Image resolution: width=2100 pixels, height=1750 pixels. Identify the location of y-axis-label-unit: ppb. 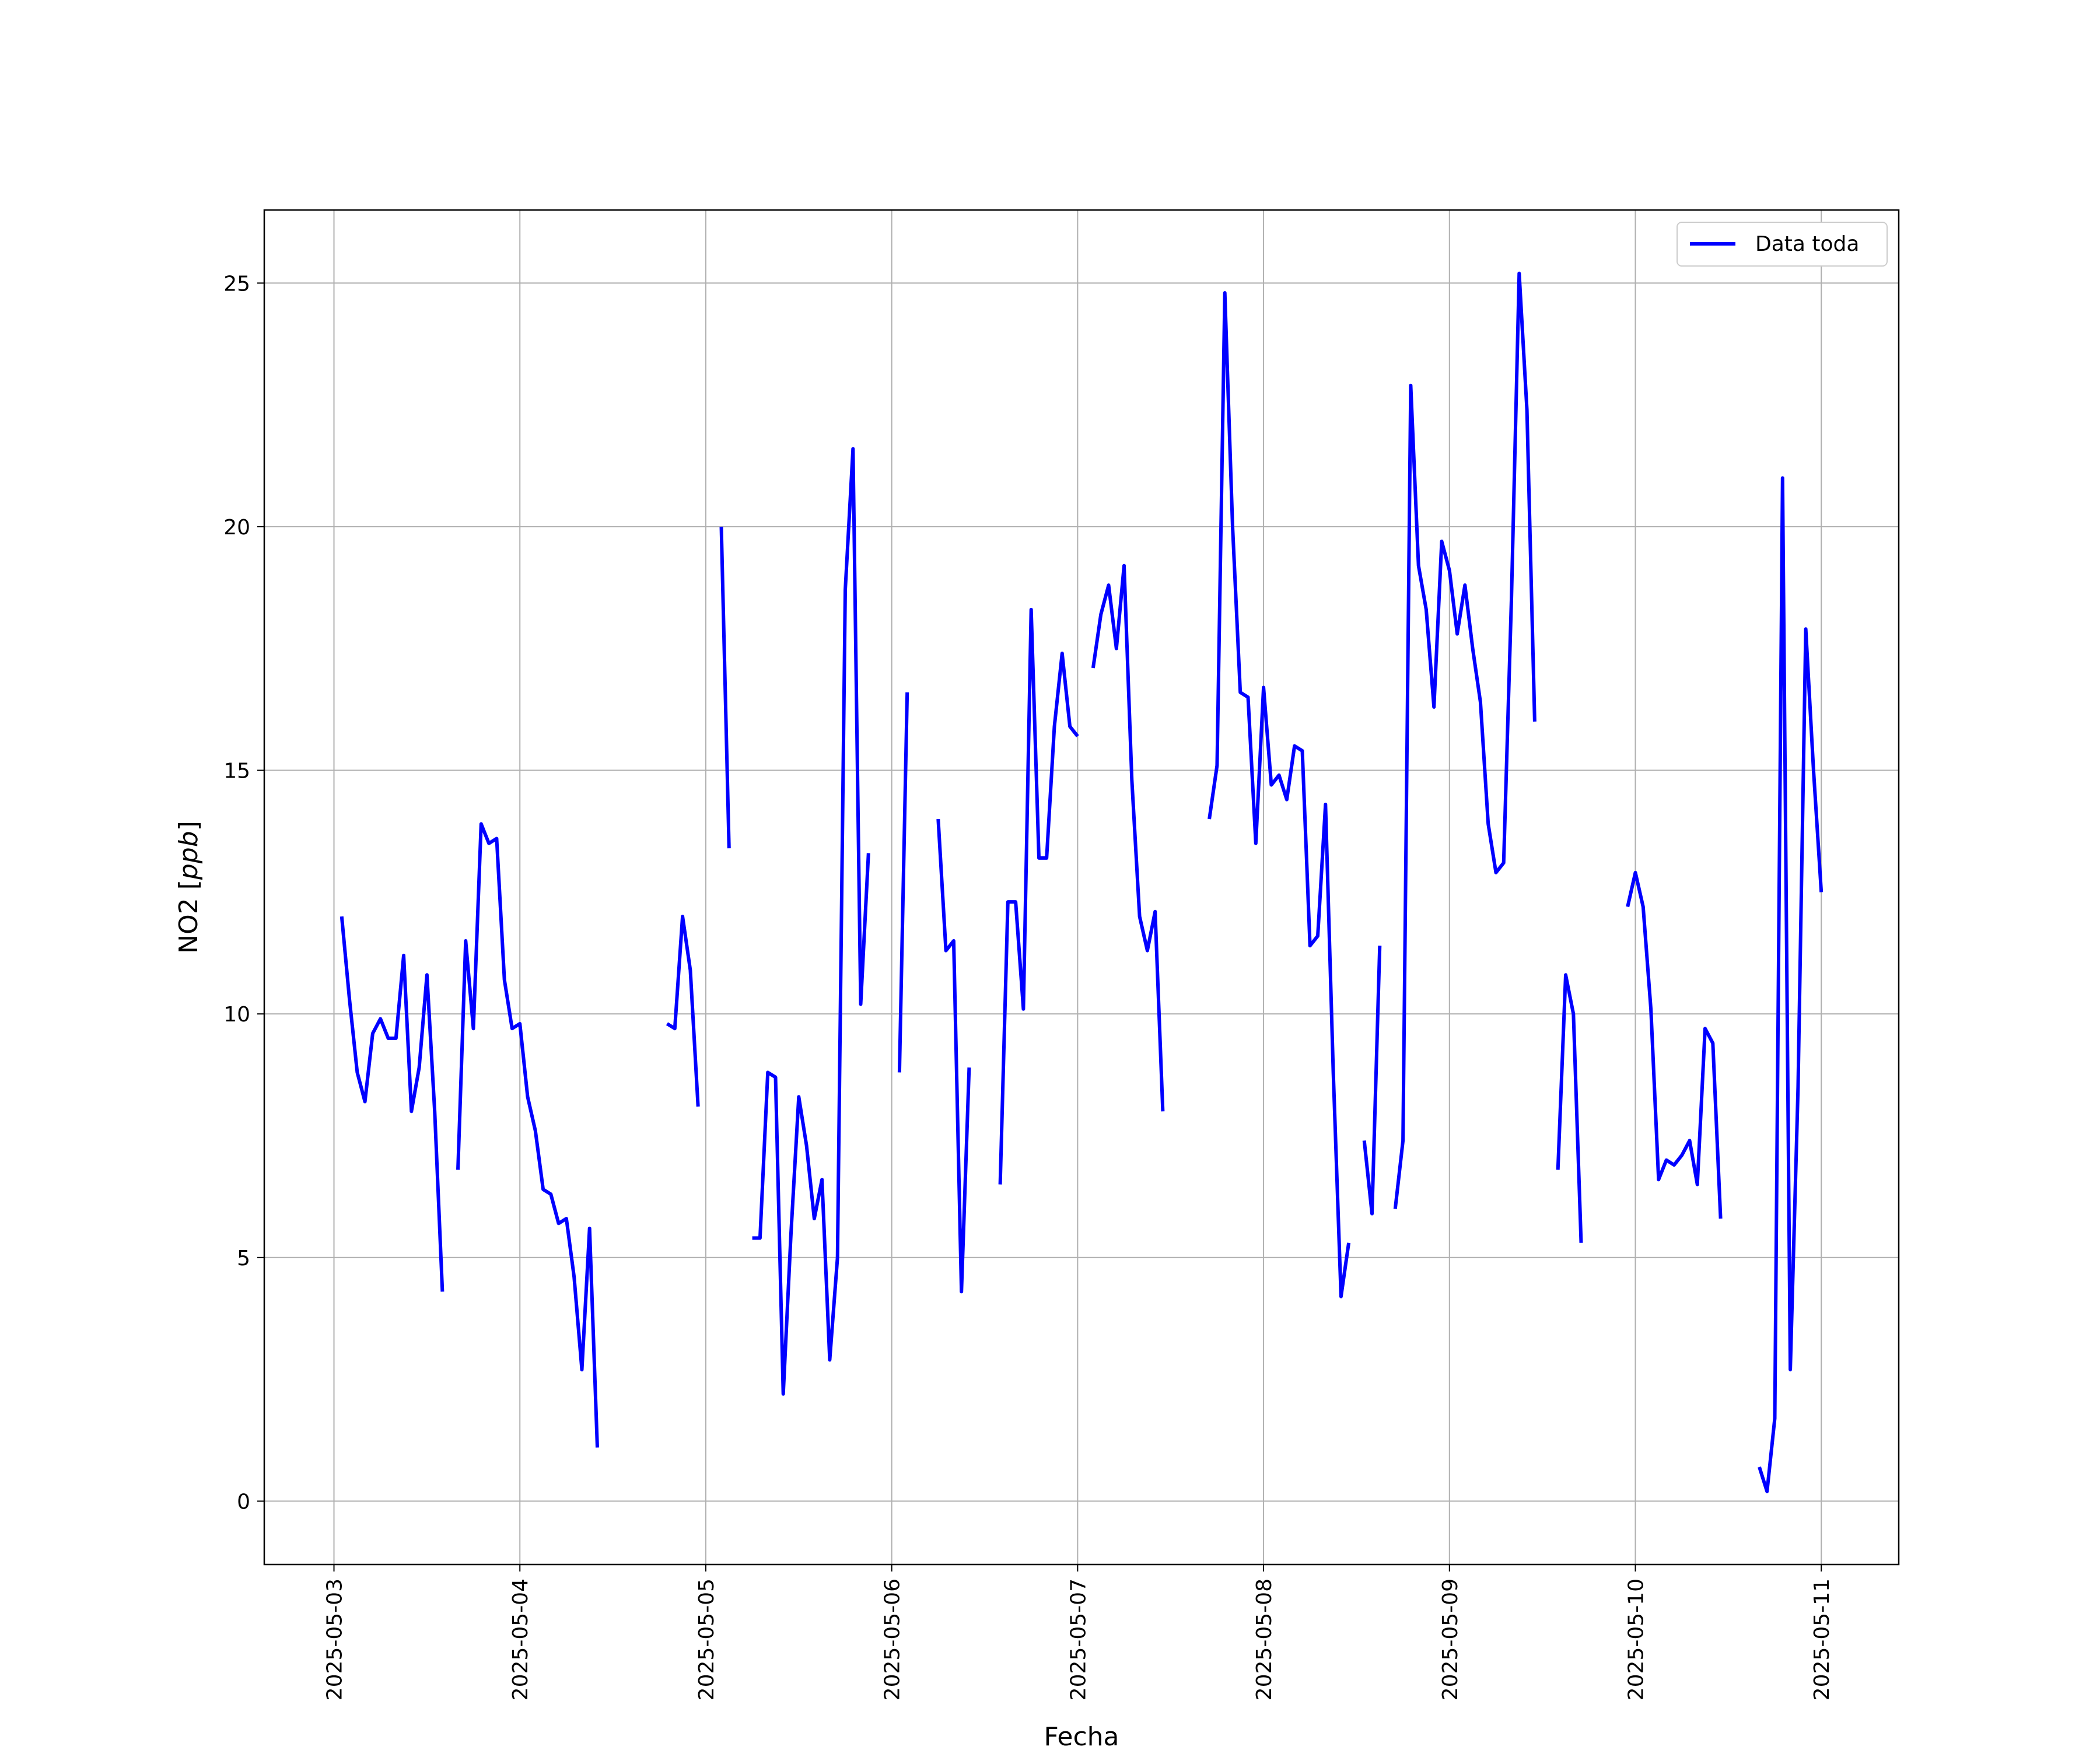
(189, 855).